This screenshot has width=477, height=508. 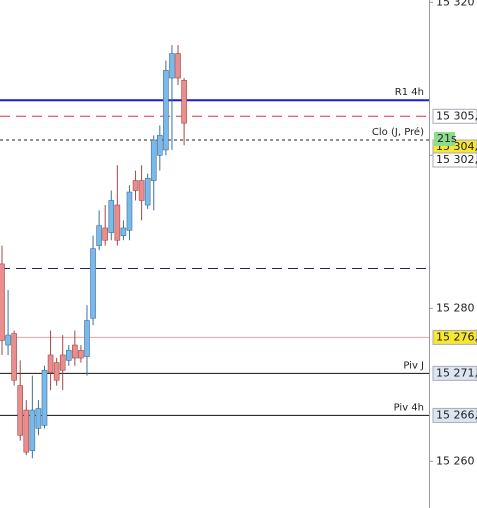 I want to click on value-label: 15 266,0, so click(x=456, y=414).